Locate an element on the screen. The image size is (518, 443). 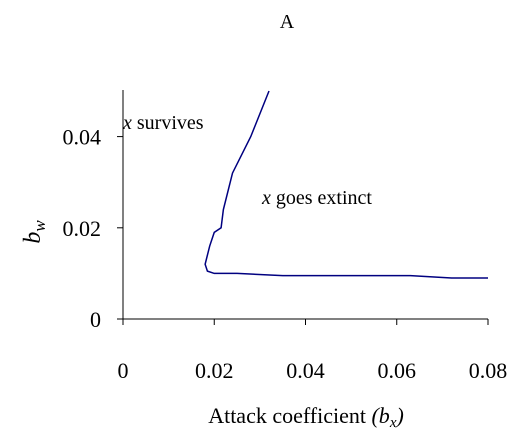
annotation: x survives is located at coordinates (163, 123).